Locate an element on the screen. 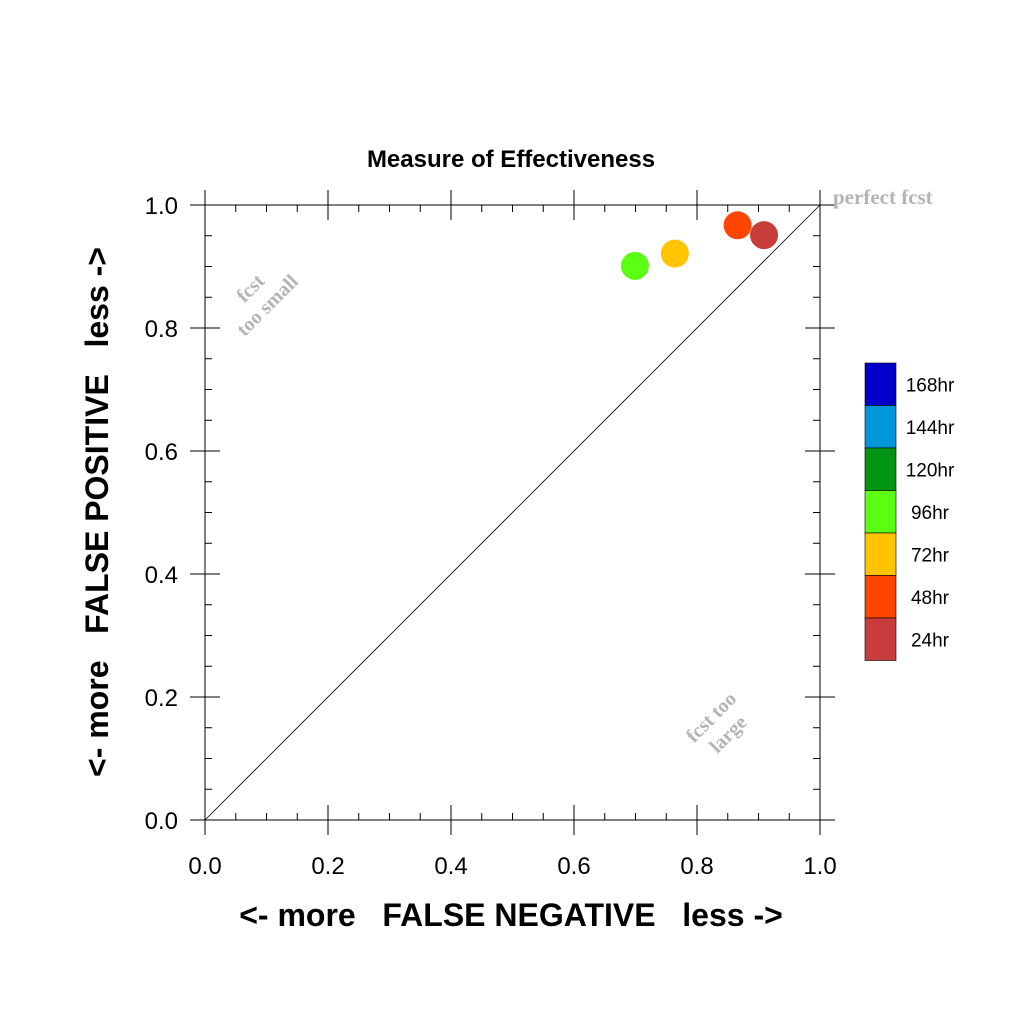 This screenshot has width=1024, height=1024. perfect-fcst-annotation: perfect fcst is located at coordinates (883, 197).